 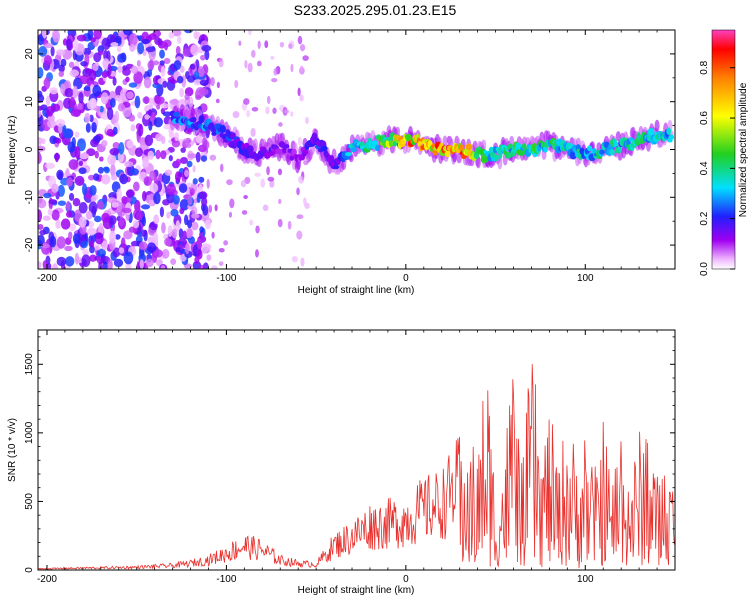 I want to click on top-y-axis-label: Frequency (Hz), so click(x=12, y=150).